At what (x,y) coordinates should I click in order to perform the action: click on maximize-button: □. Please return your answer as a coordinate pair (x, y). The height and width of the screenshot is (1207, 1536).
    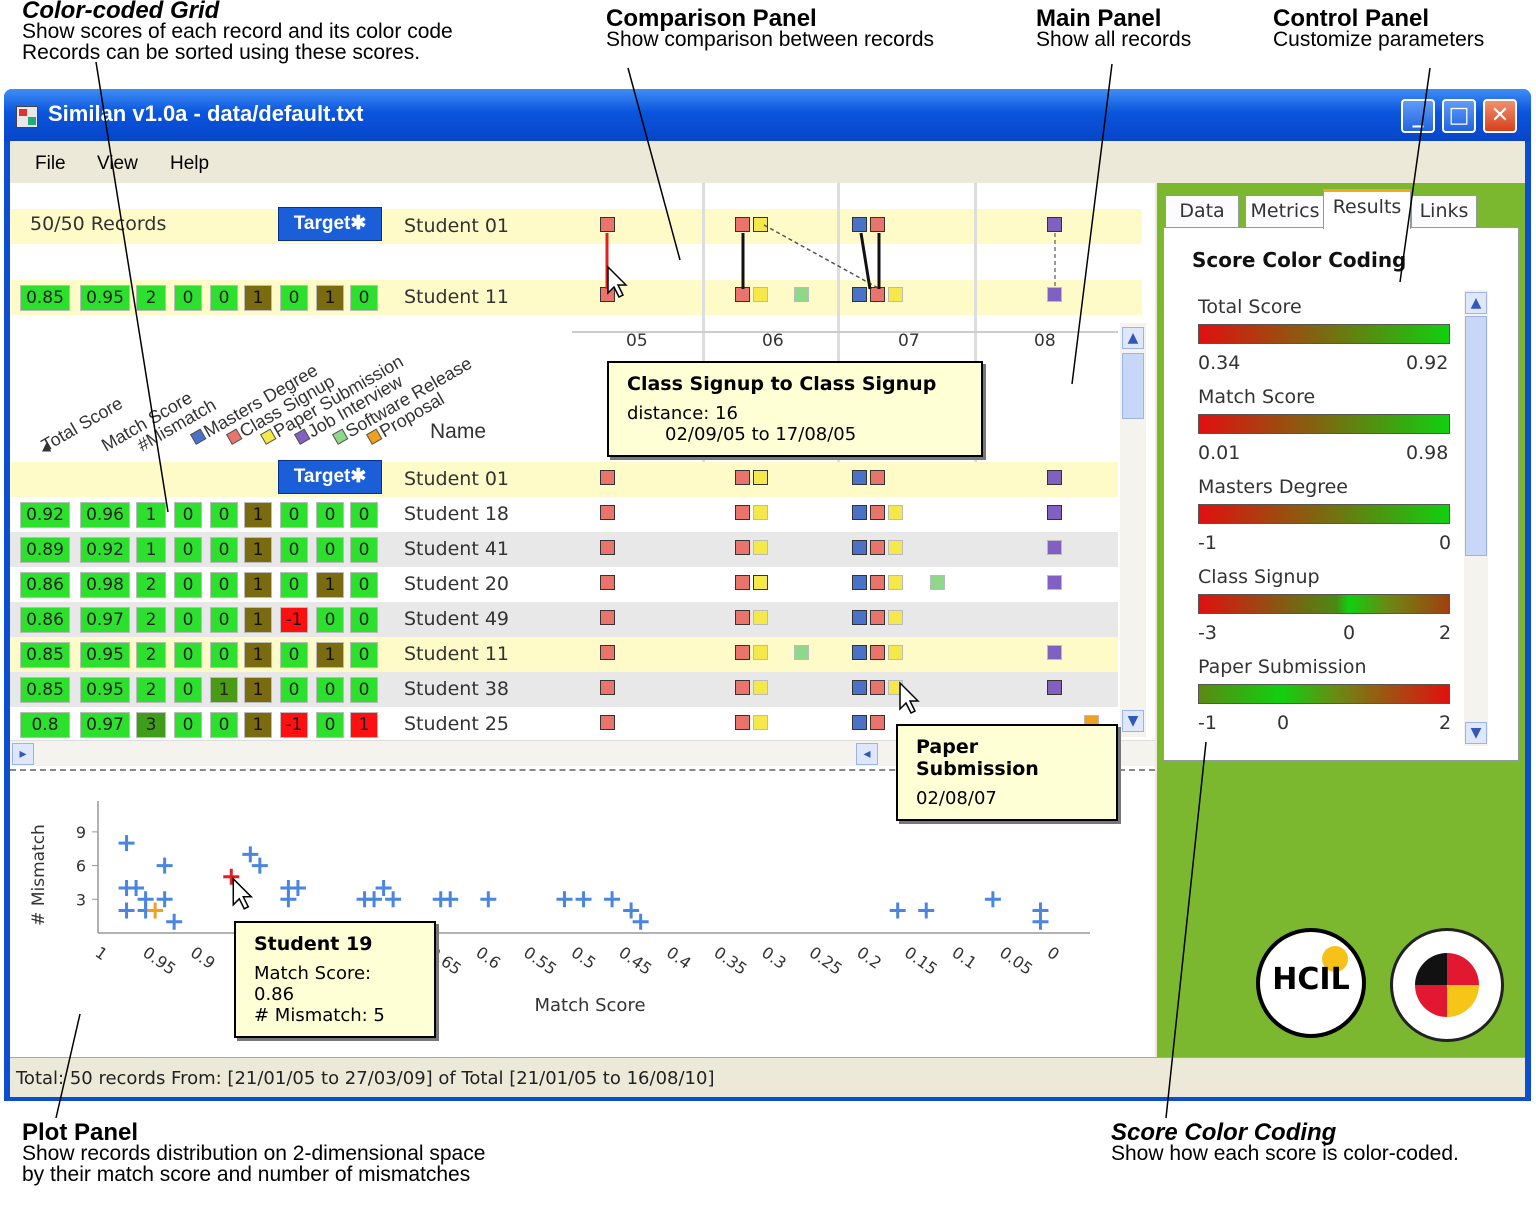
    Looking at the image, I should click on (1459, 116).